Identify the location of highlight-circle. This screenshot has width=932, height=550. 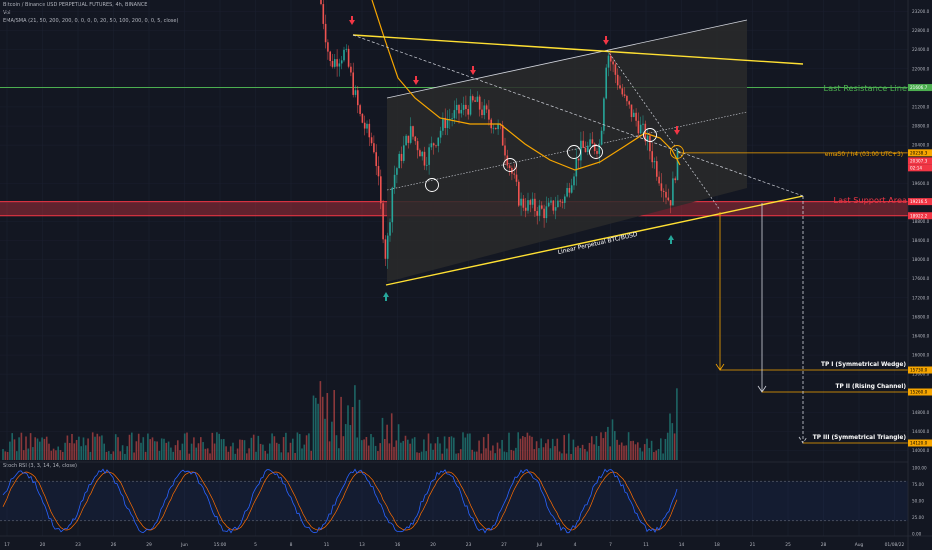
(677, 152).